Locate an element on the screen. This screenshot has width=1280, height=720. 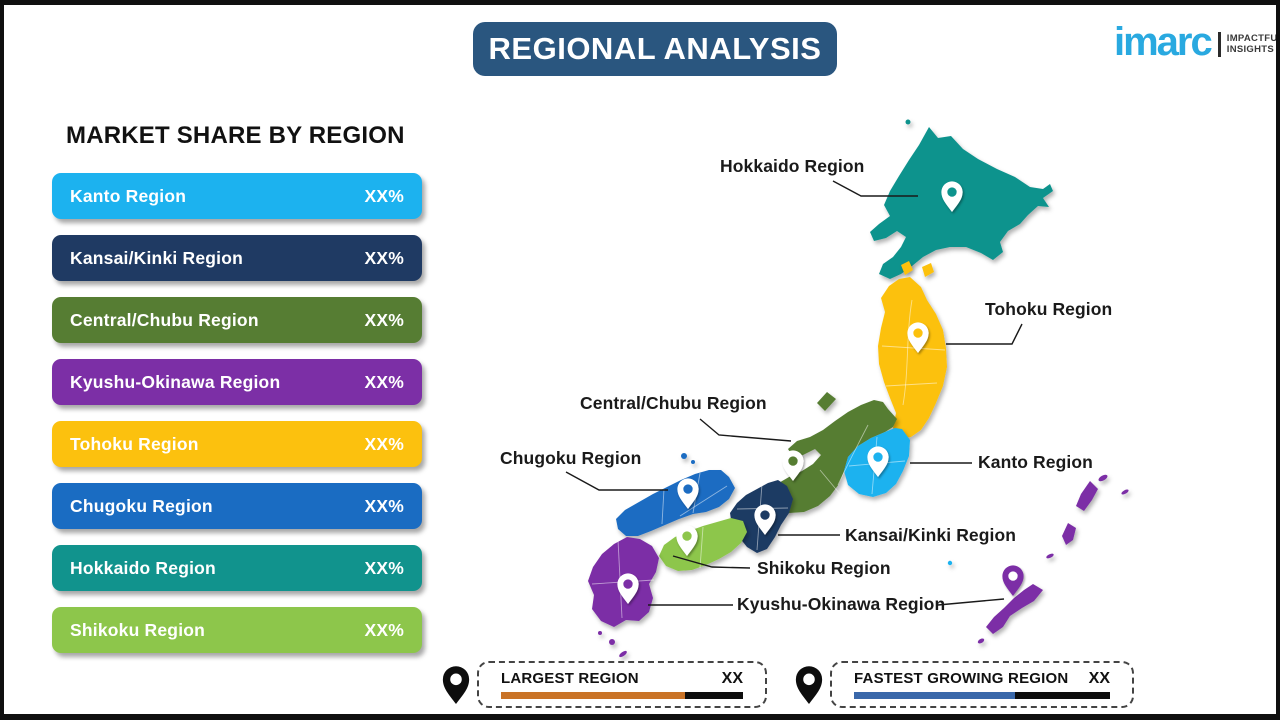
legend-pin-largest is located at coordinates (456, 685).